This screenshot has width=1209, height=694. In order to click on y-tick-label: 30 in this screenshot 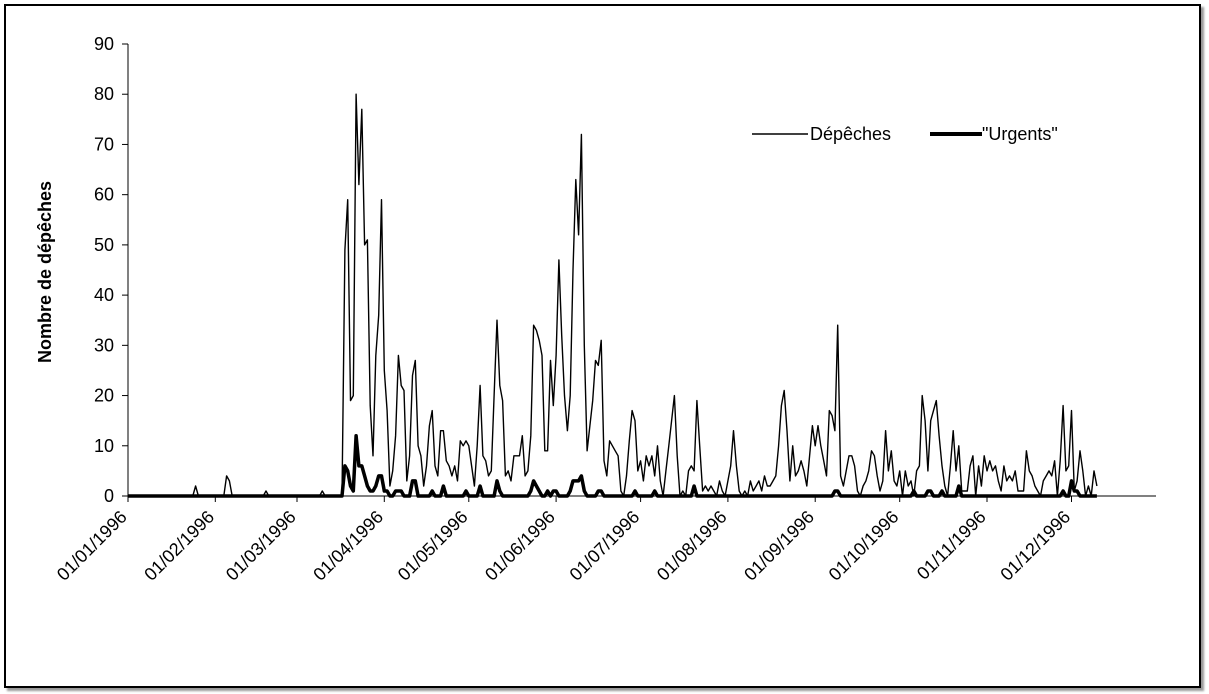, I will do `click(104, 345)`.